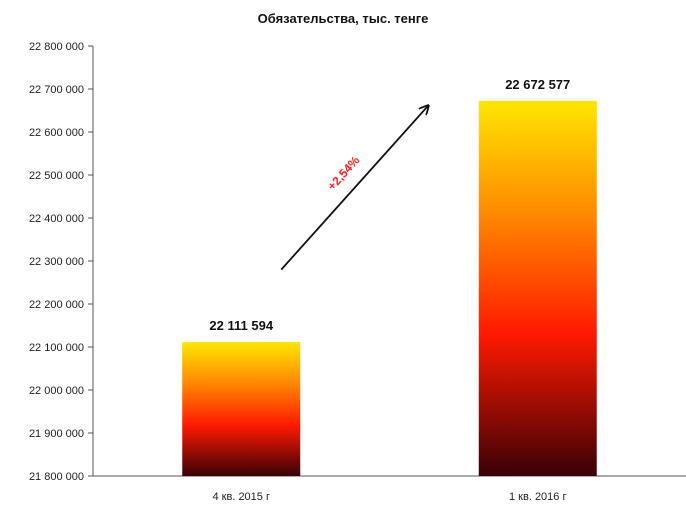  Describe the element at coordinates (56, 348) in the screenshot. I see `y-tick-label: 22 100 000` at that location.